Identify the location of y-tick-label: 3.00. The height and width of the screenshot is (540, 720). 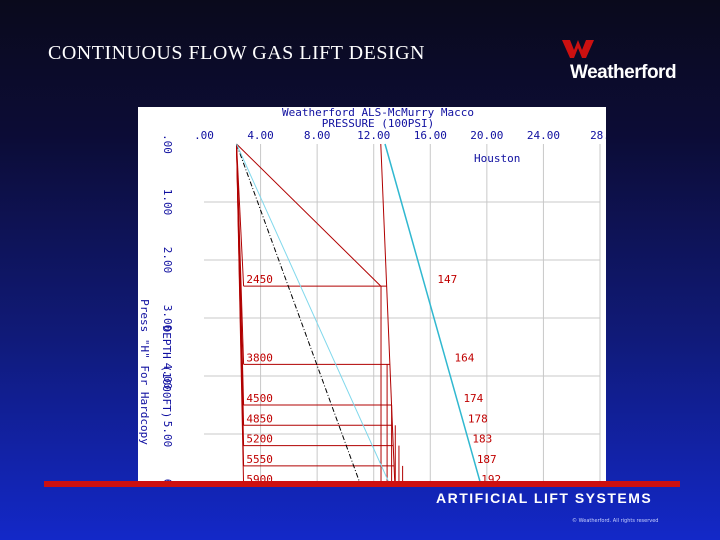
(167, 318).